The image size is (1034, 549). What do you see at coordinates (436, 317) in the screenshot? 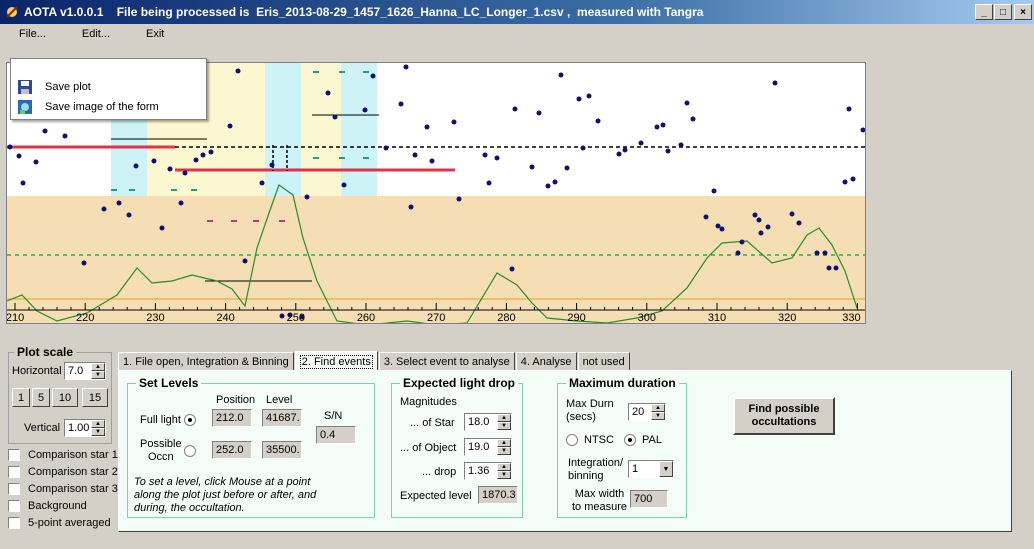
I see `x-tick-label: 270` at bounding box center [436, 317].